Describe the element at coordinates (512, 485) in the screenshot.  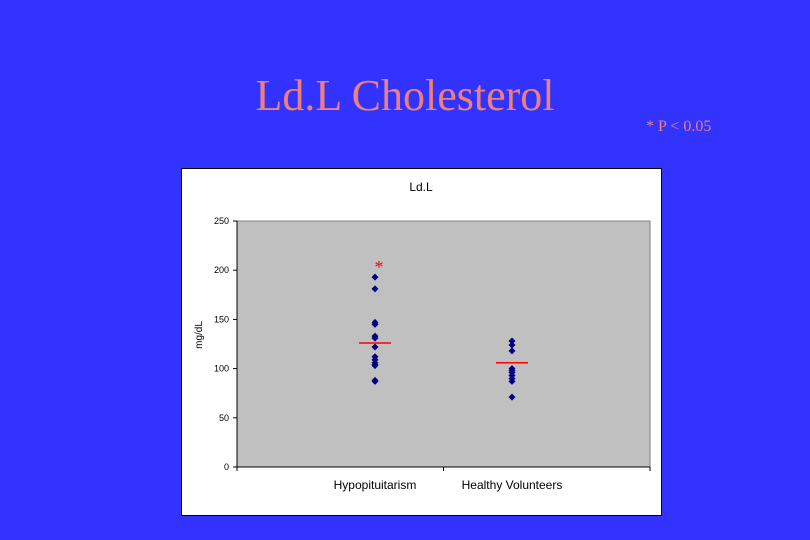
I see `x-category-label: Healthy Volunteers` at that location.